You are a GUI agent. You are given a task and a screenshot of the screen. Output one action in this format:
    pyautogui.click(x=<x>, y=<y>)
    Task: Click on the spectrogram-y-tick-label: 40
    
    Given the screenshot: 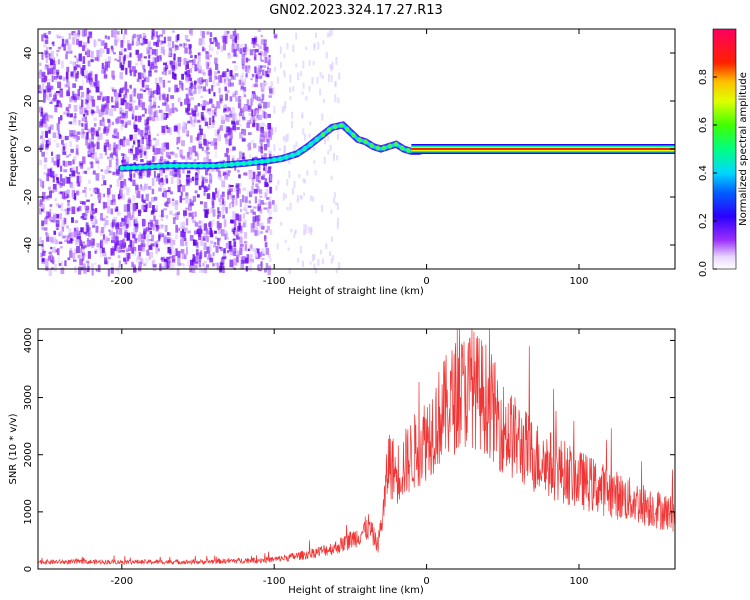 What is the action you would take?
    pyautogui.click(x=28, y=53)
    